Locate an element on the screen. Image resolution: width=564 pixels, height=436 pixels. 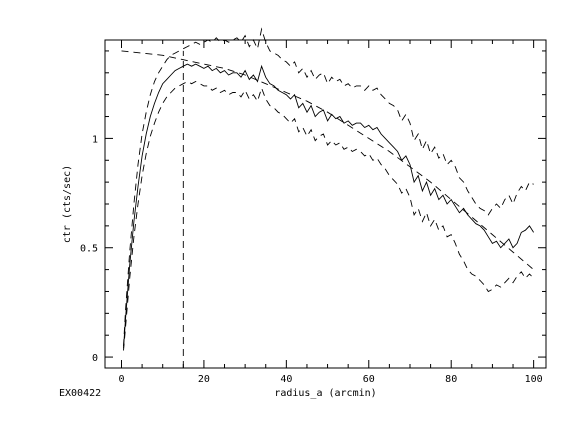
x-tick-label: 80 is located at coordinates (451, 379).